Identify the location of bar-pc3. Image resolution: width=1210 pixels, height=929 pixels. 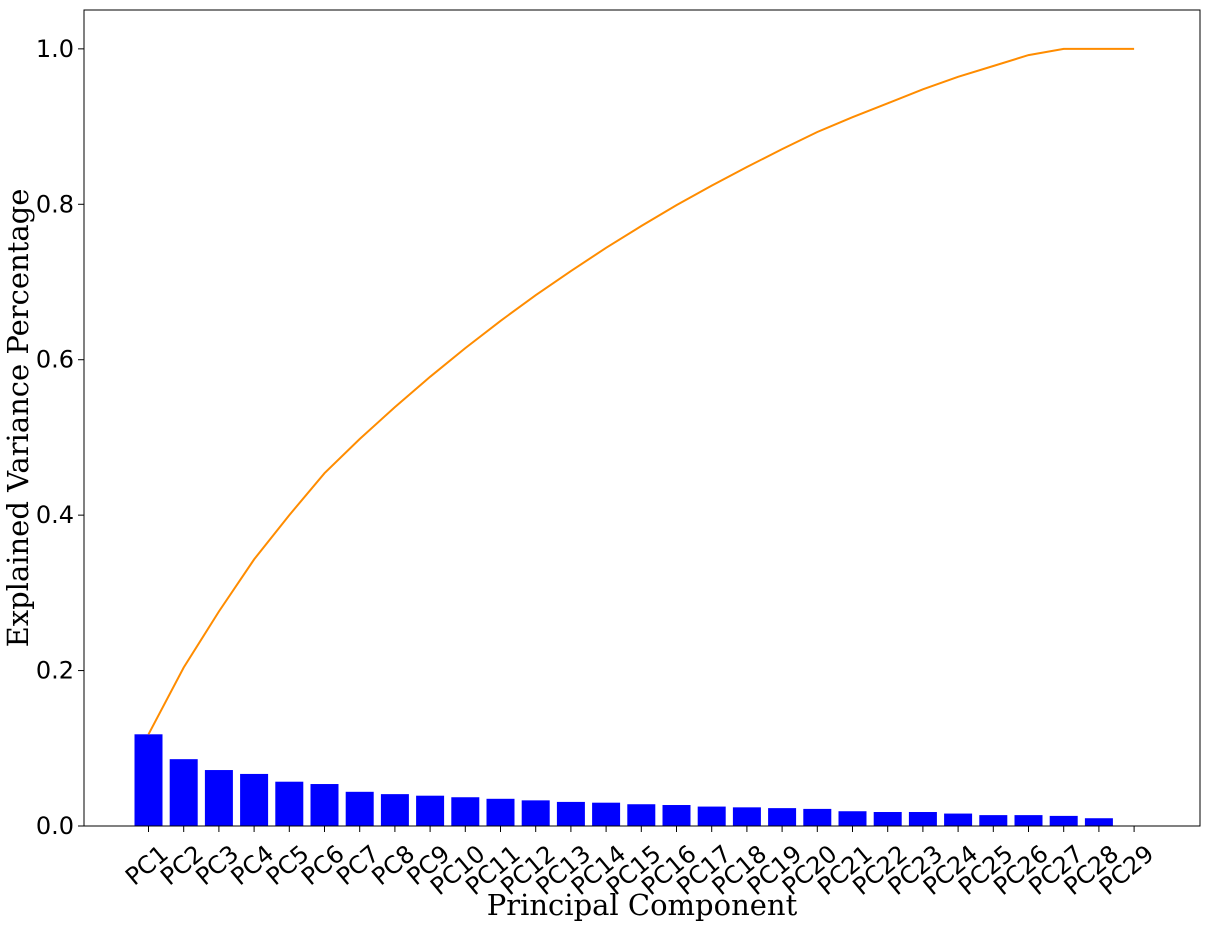
(218, 798).